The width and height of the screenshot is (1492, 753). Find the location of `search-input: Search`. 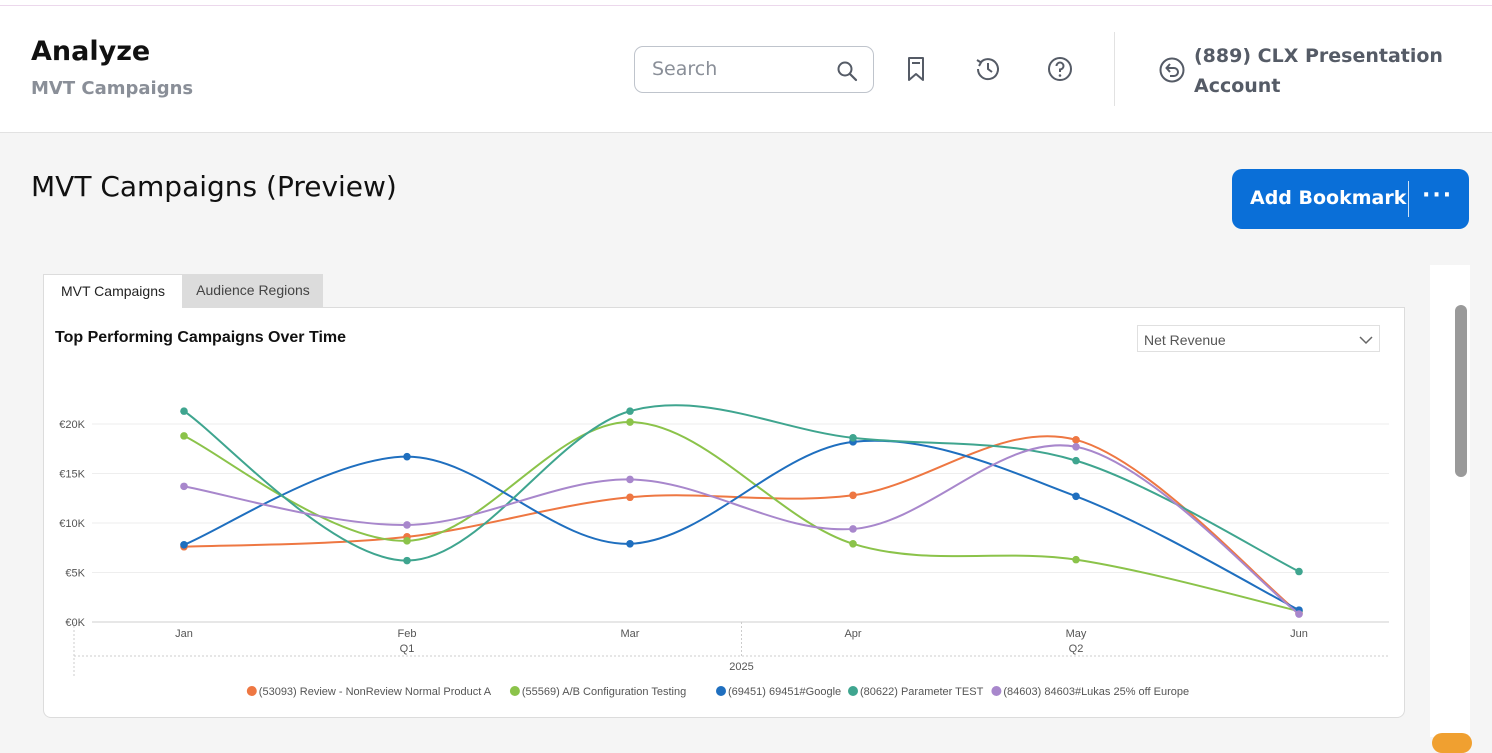

search-input: Search is located at coordinates (754, 69).